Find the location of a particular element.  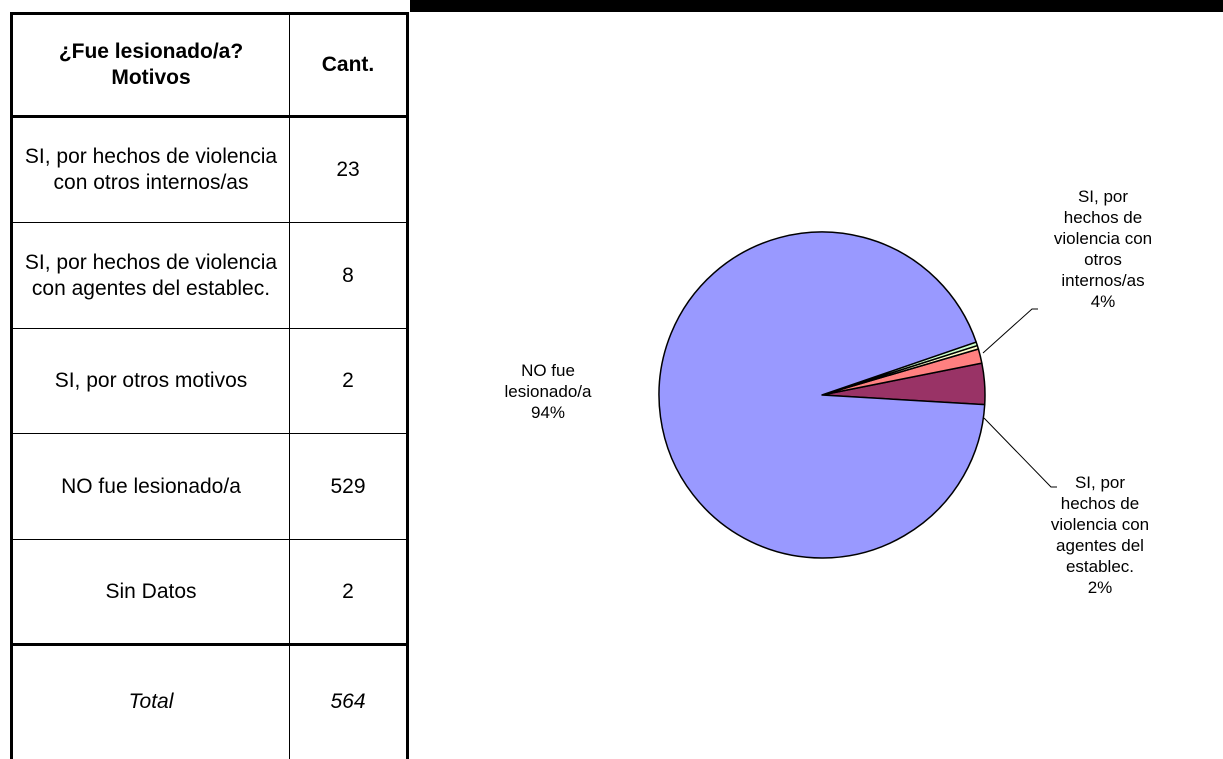

header-cant: Cant. is located at coordinates (349, 65).